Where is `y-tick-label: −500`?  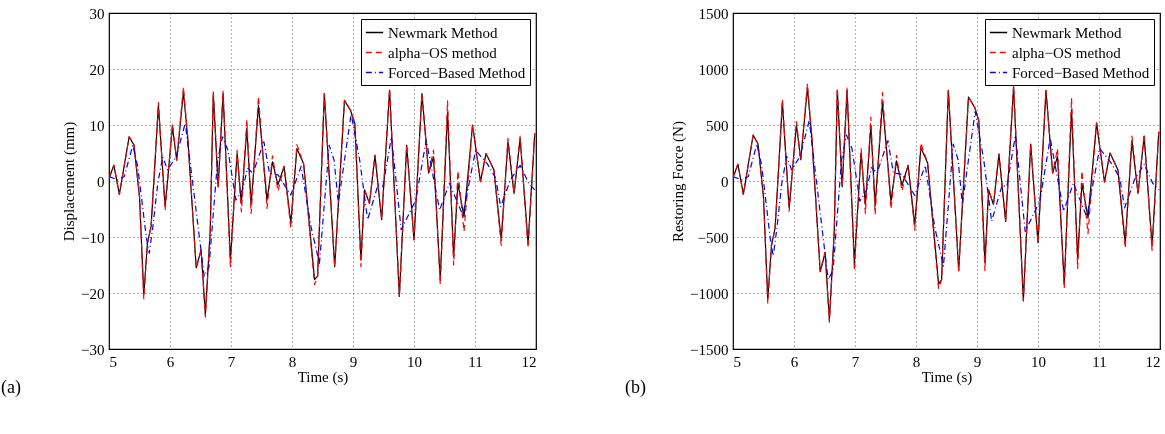
y-tick-label: −500 is located at coordinates (713, 237).